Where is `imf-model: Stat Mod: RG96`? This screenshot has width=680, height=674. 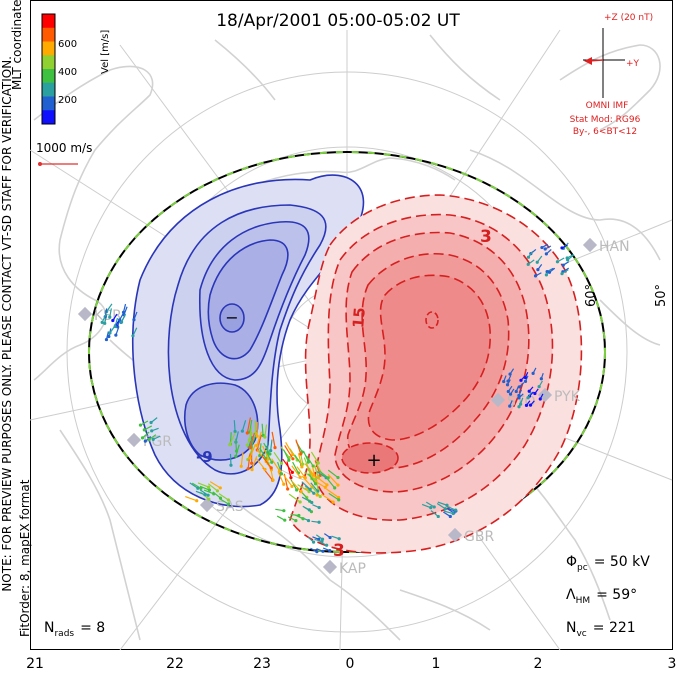 imf-model: Stat Mod: RG96 is located at coordinates (605, 120).